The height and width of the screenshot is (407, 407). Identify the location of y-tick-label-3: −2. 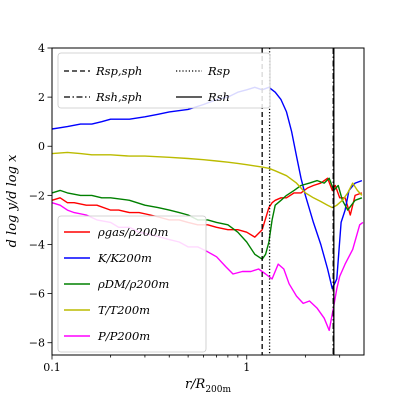
(37, 195).